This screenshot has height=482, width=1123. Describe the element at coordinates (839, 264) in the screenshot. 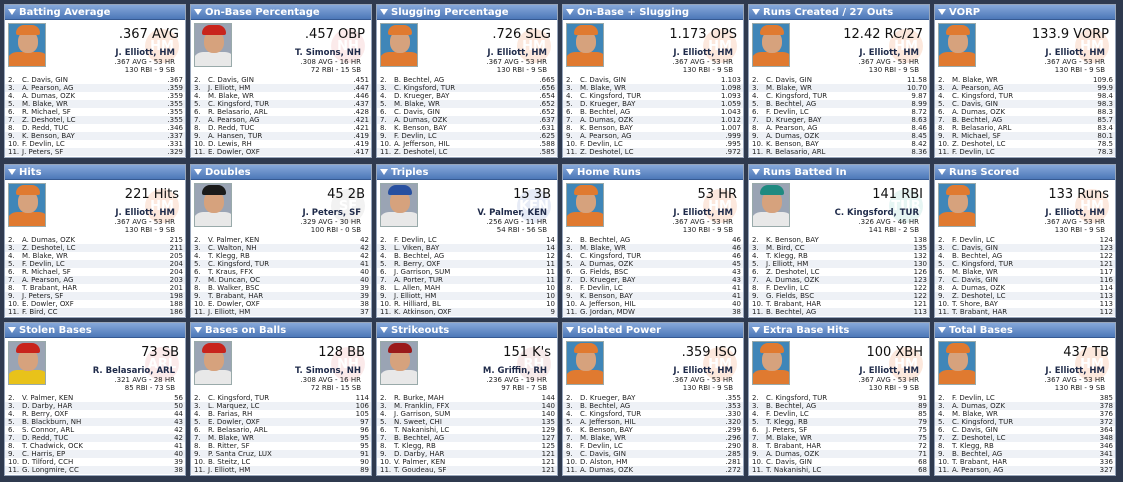

I see `leader-row: 5. J. Elliott, HM 130` at that location.